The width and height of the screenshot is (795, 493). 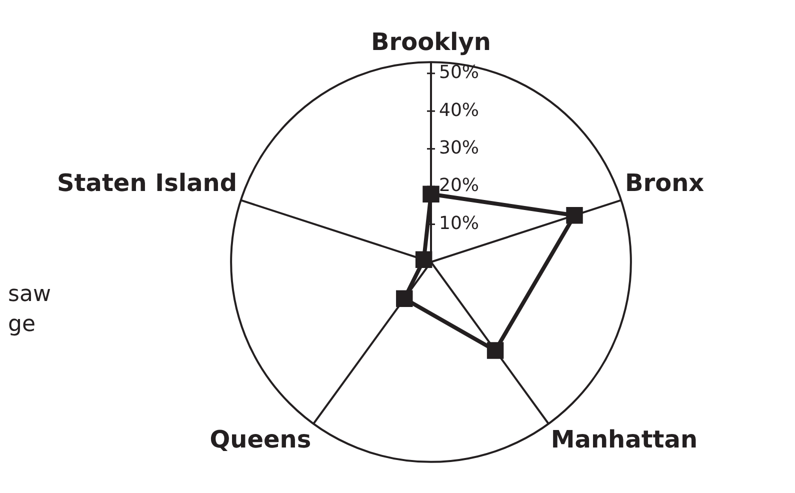 What do you see at coordinates (459, 110) in the screenshot?
I see `y-tick-label: 40%` at bounding box center [459, 110].